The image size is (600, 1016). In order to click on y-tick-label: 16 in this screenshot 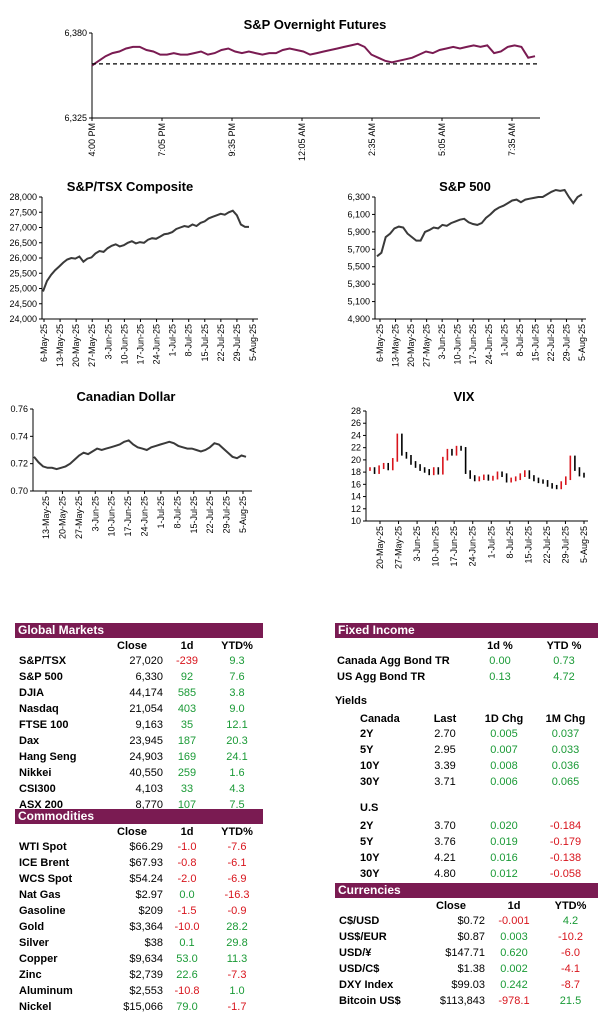, I will do `click(356, 484)`.